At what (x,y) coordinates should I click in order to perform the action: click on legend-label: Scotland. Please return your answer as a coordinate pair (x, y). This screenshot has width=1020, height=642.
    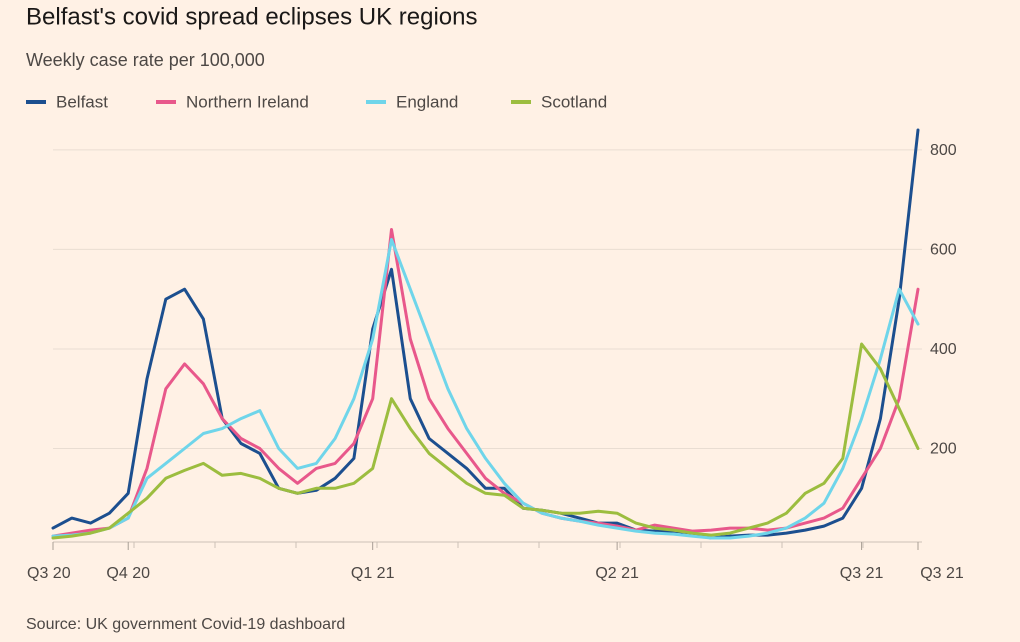
    Looking at the image, I should click on (574, 101).